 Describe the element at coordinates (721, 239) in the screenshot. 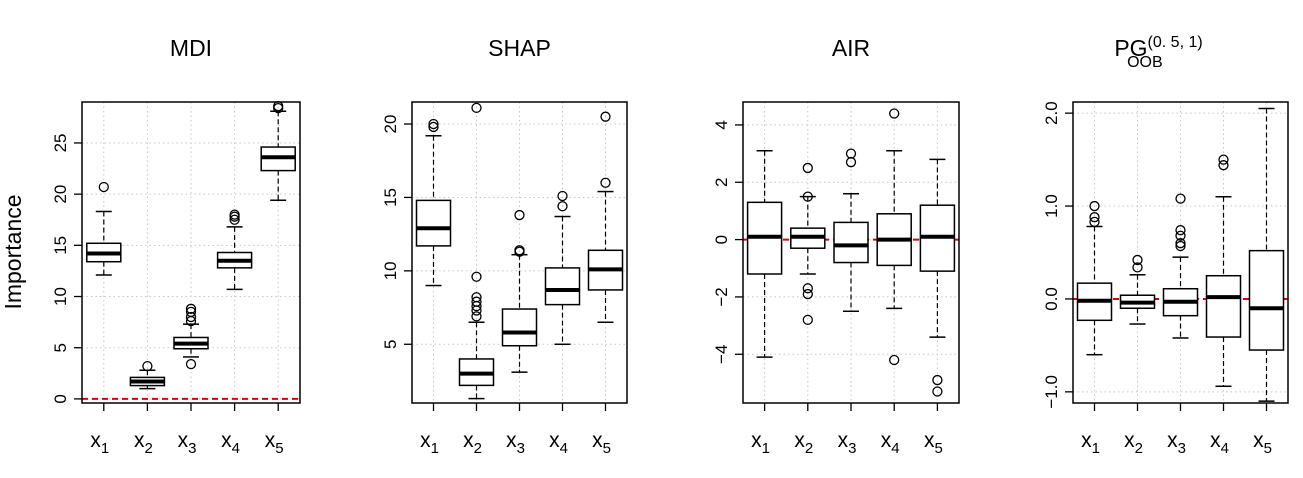

I see `y-tick-label: 0` at that location.